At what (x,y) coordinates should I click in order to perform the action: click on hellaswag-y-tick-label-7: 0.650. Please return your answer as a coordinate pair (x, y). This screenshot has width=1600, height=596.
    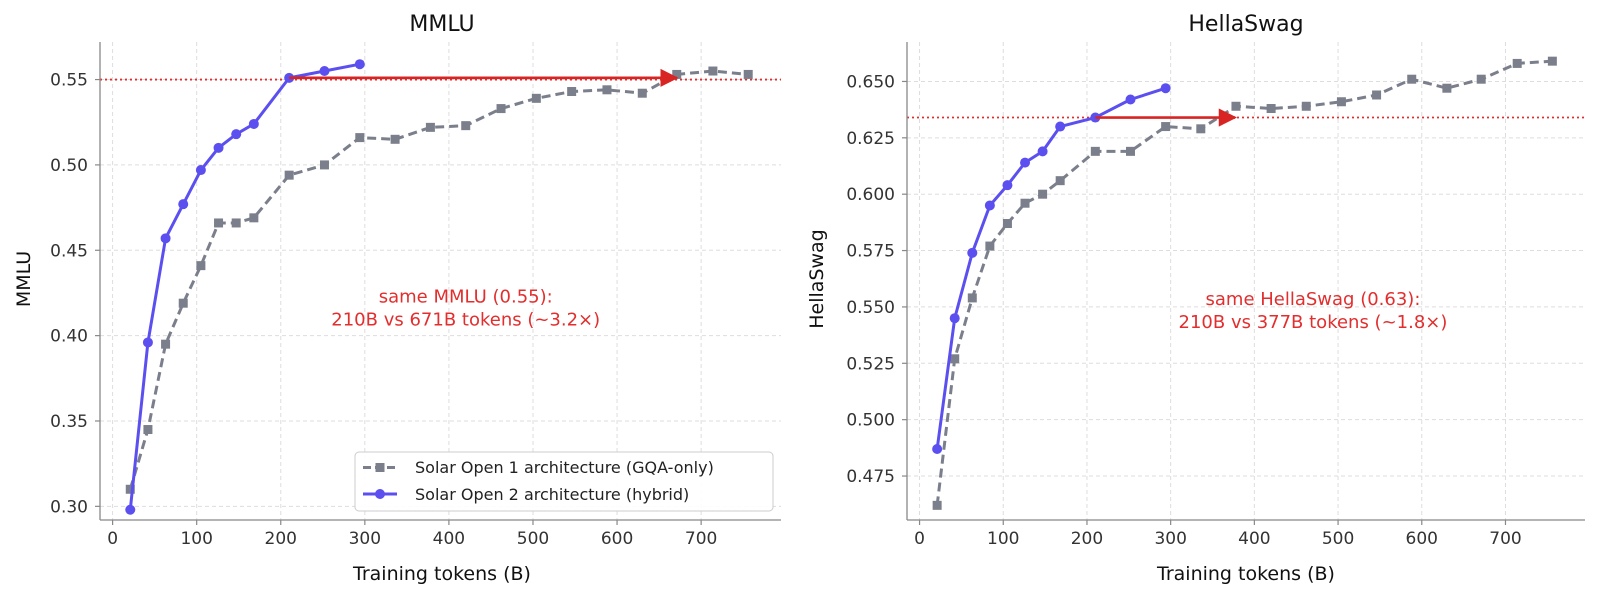
    Looking at the image, I should click on (870, 82).